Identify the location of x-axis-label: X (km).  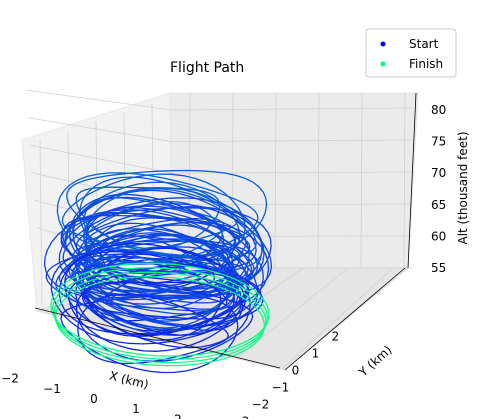
(129, 379).